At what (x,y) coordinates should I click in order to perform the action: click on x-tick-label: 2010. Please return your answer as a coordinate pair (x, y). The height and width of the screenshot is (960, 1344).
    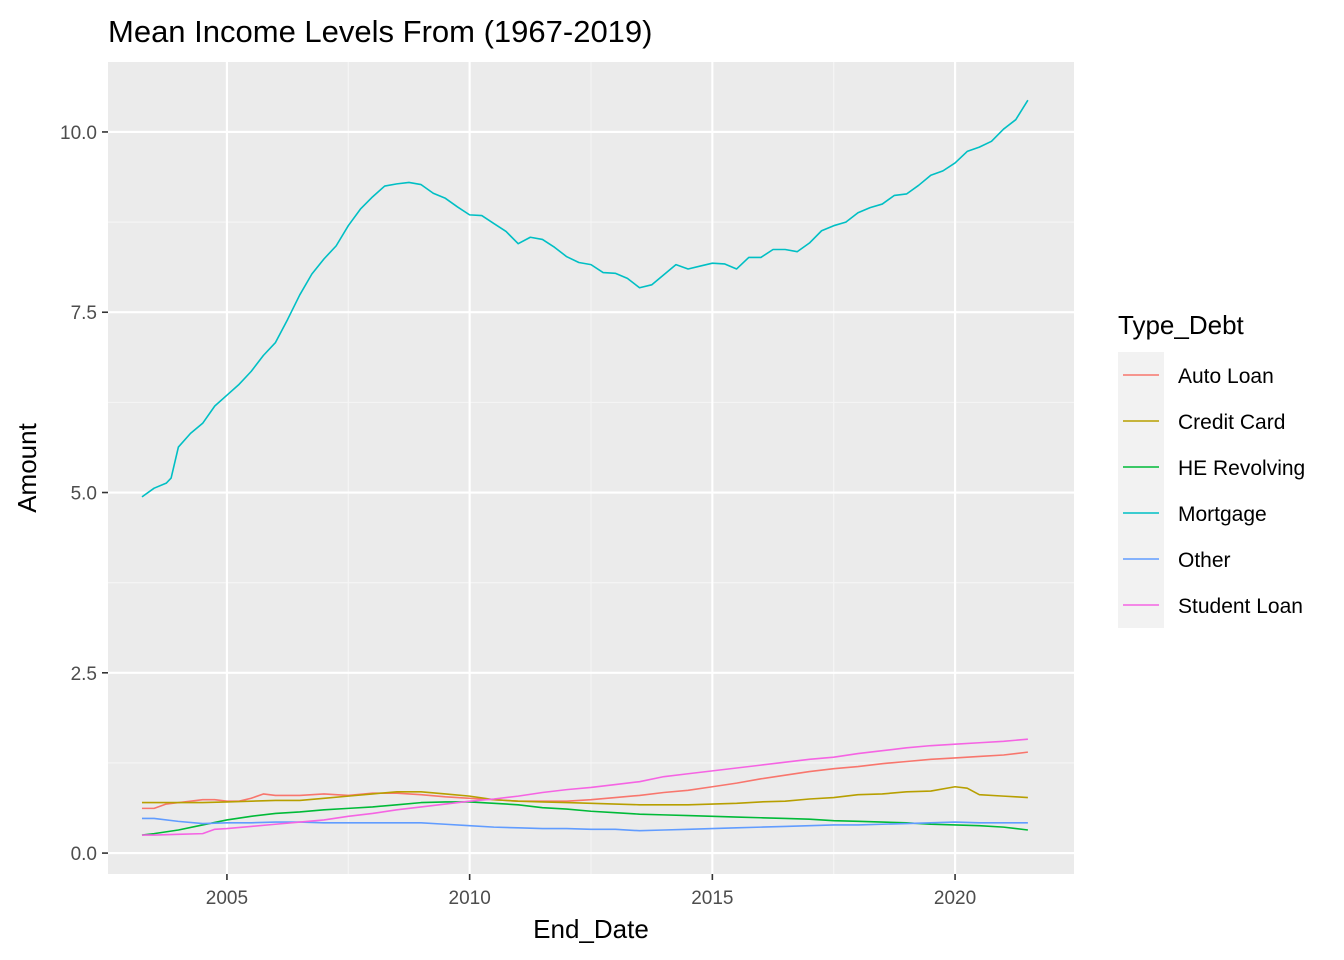
    Looking at the image, I should click on (470, 898).